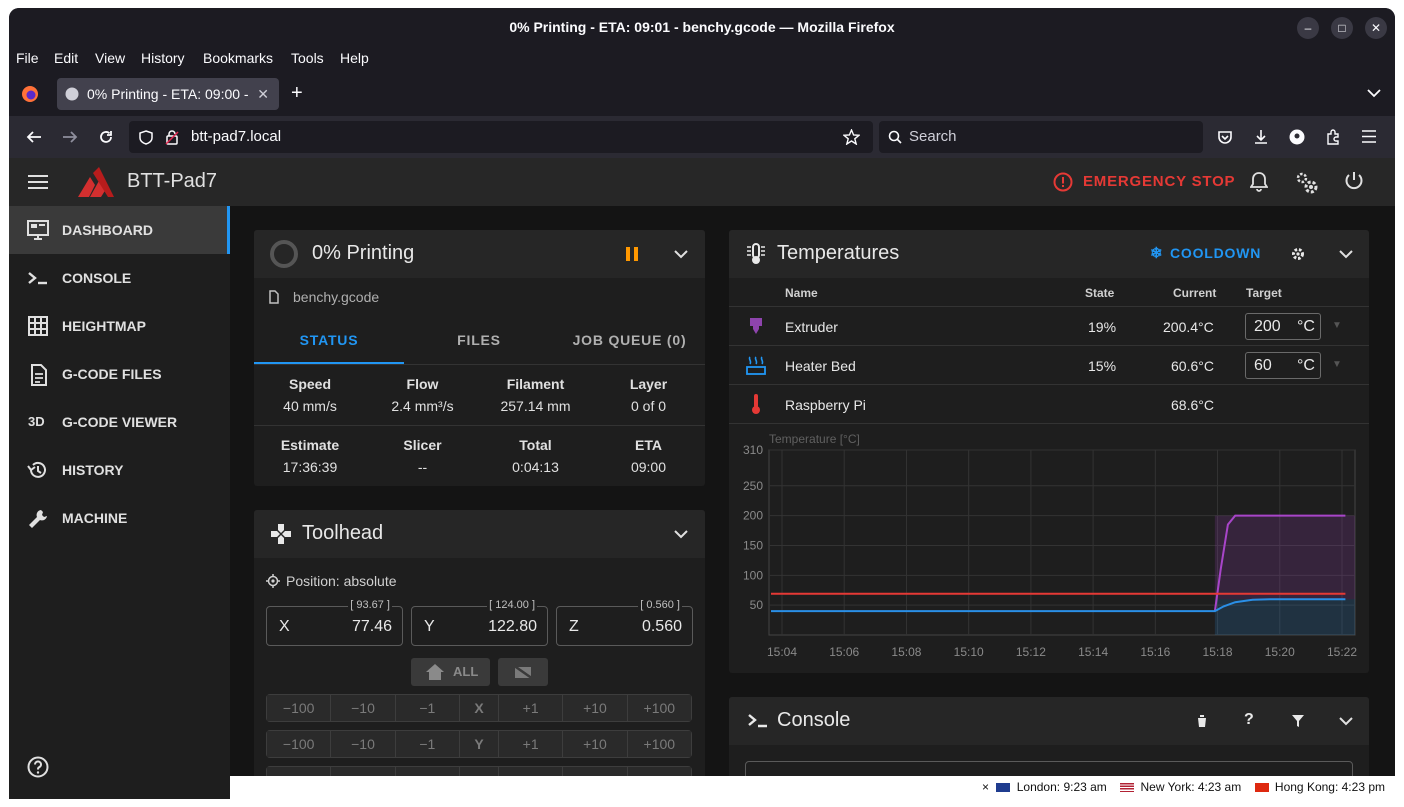  I want to click on sidebar-item-history: HISTORY, so click(119, 470).